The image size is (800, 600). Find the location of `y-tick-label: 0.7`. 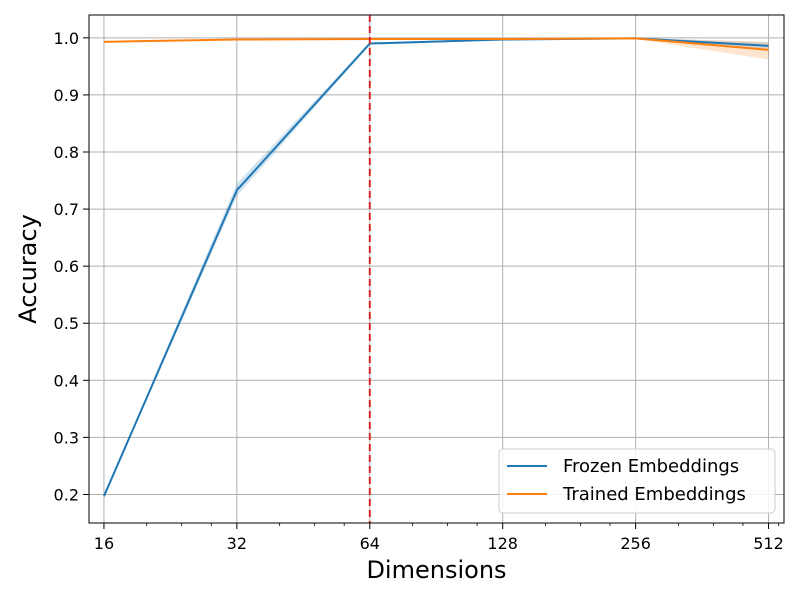

y-tick-label: 0.7 is located at coordinates (66, 209).